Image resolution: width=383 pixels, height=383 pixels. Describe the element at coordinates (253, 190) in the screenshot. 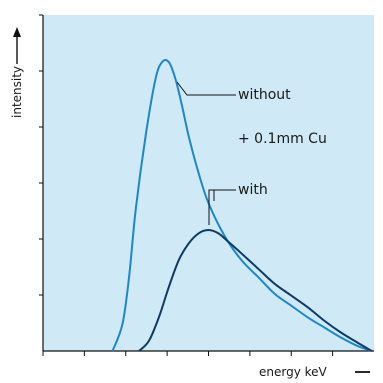

I see `with-label: with` at that location.